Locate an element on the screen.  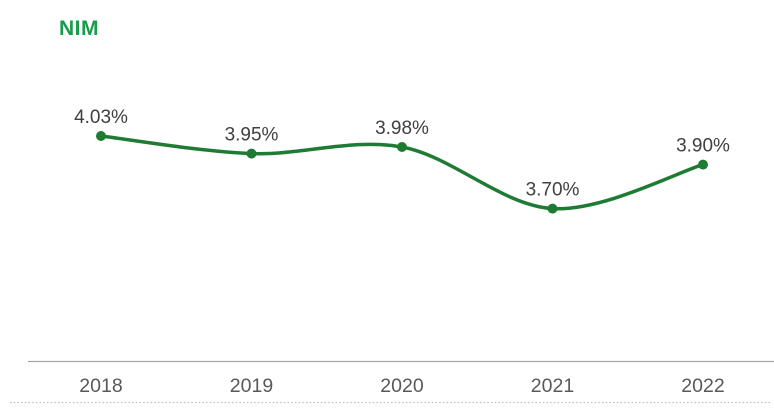
x-axis-tick-2019: 2019 is located at coordinates (251, 386).